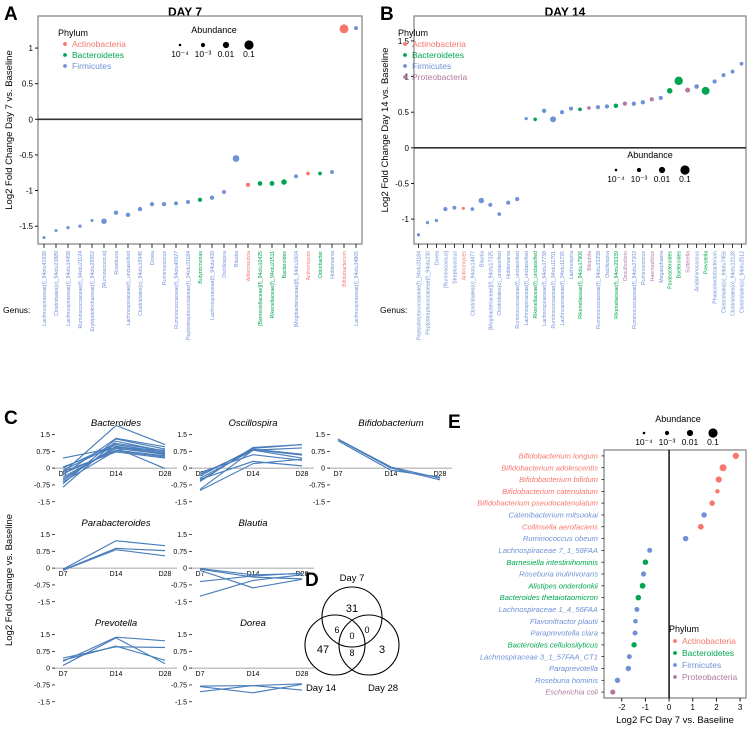  I want to click on svg-text: Log2 Fold Change vs. Baseline, so click(9, 580).